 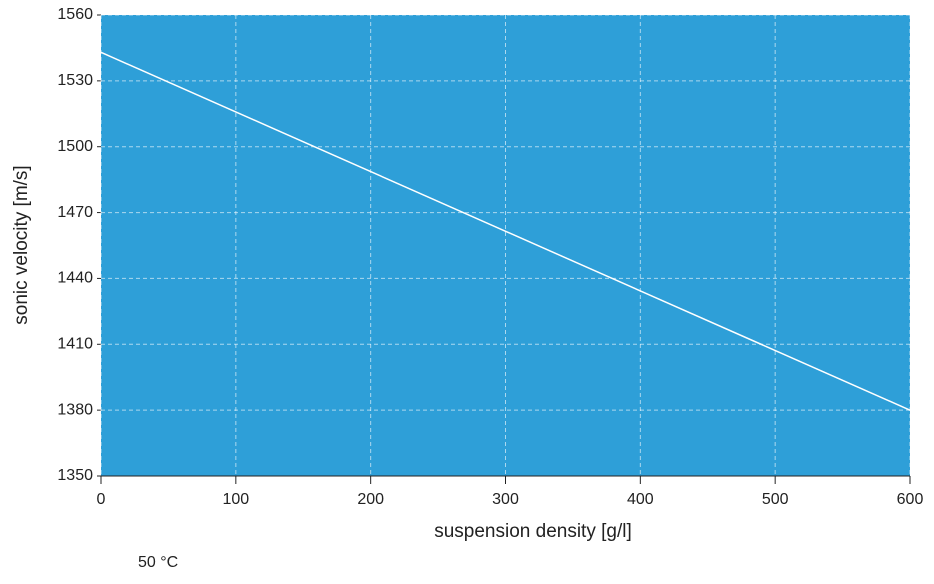 What do you see at coordinates (75, 212) in the screenshot?
I see `y-tick-label: 1470` at bounding box center [75, 212].